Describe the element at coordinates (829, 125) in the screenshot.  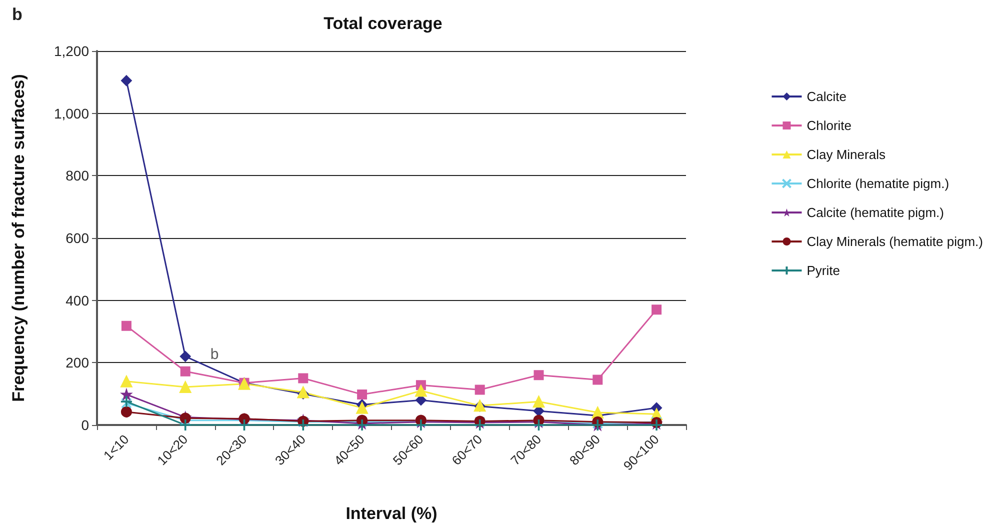
I see `legend-label: Chlorite` at that location.